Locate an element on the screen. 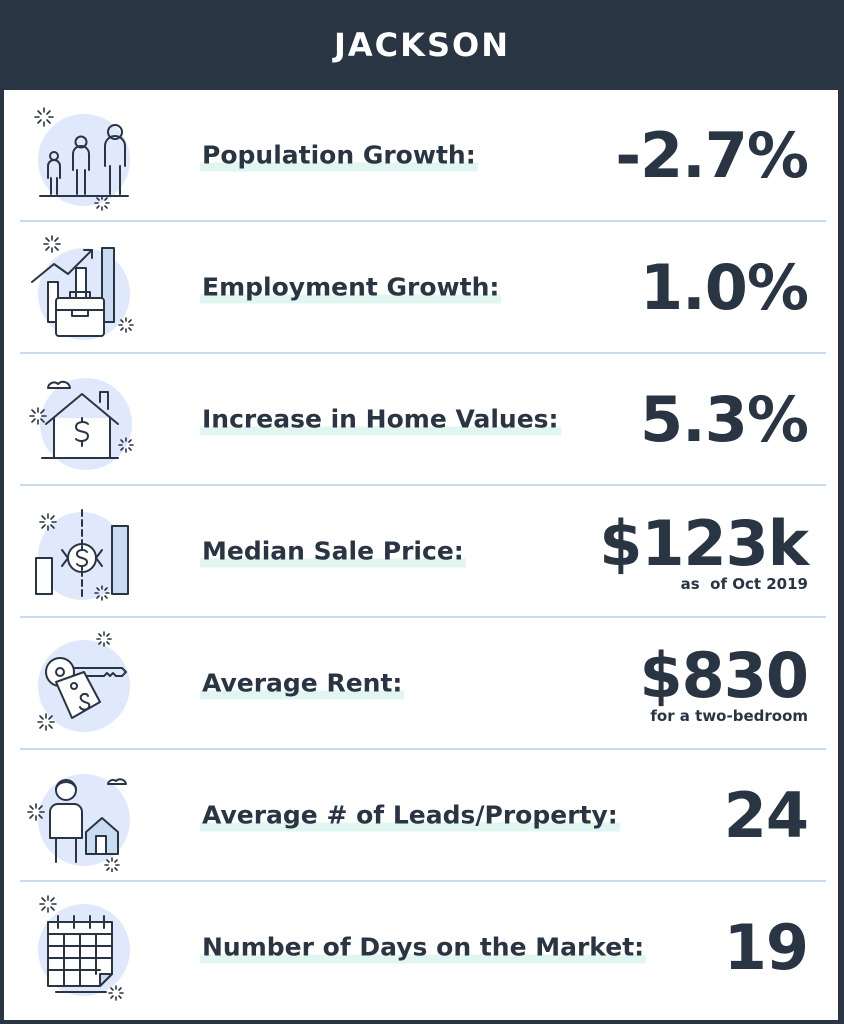 The height and width of the screenshot is (1024, 844). stat-value-block: 5.3% is located at coordinates (724, 419).